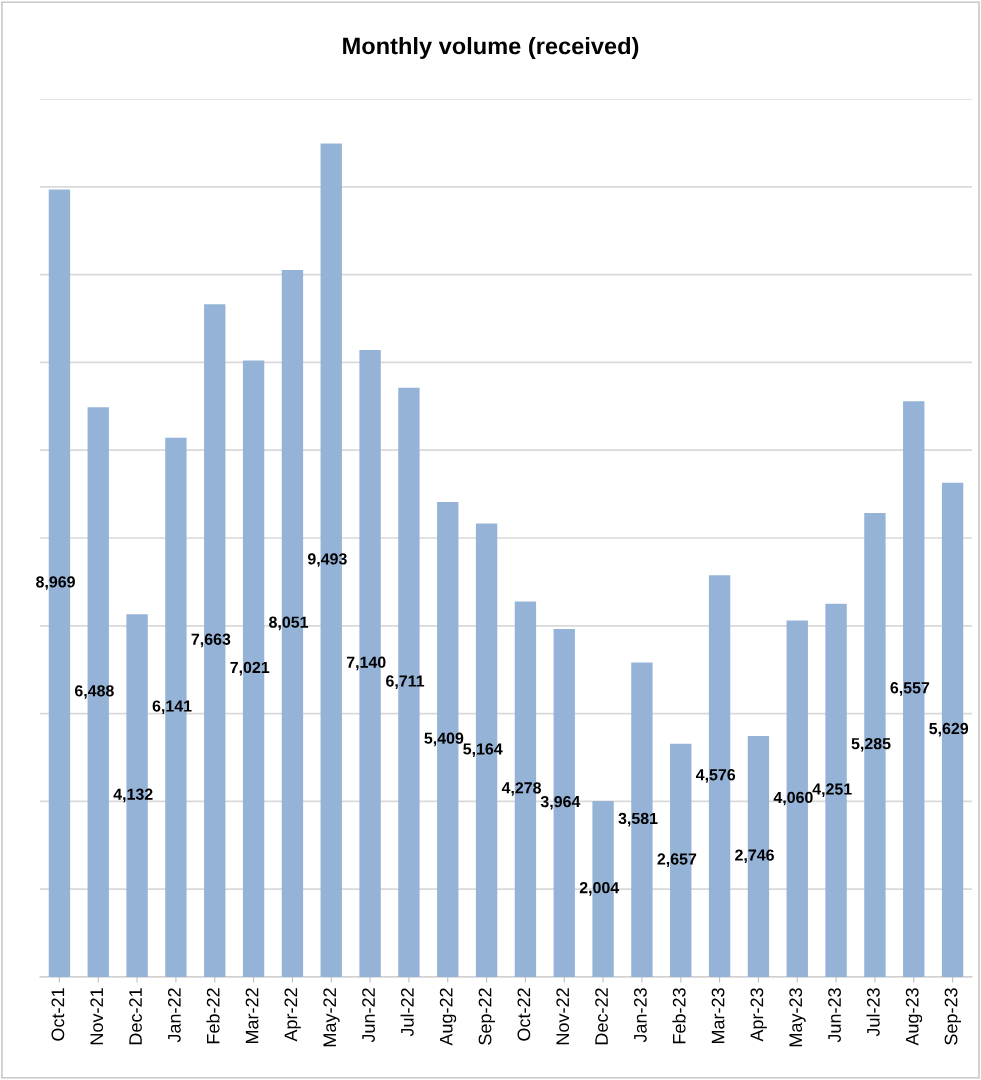 The image size is (981, 1080). What do you see at coordinates (250, 668) in the screenshot?
I see `data-label: 7,021` at bounding box center [250, 668].